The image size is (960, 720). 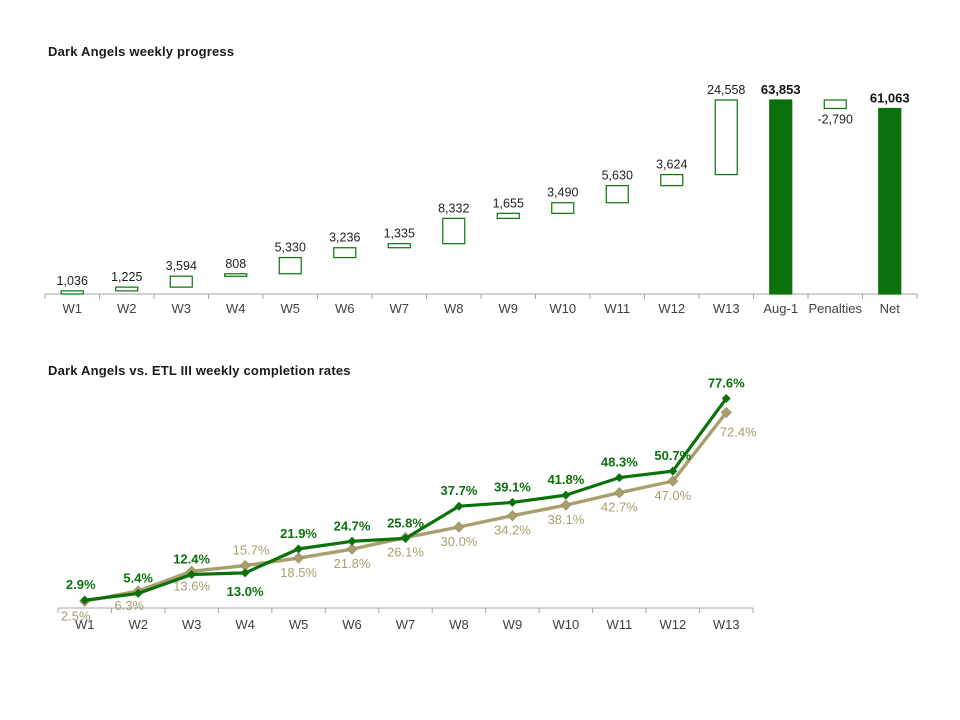 I want to click on waterfall-bar-Penalties, so click(x=835, y=104).